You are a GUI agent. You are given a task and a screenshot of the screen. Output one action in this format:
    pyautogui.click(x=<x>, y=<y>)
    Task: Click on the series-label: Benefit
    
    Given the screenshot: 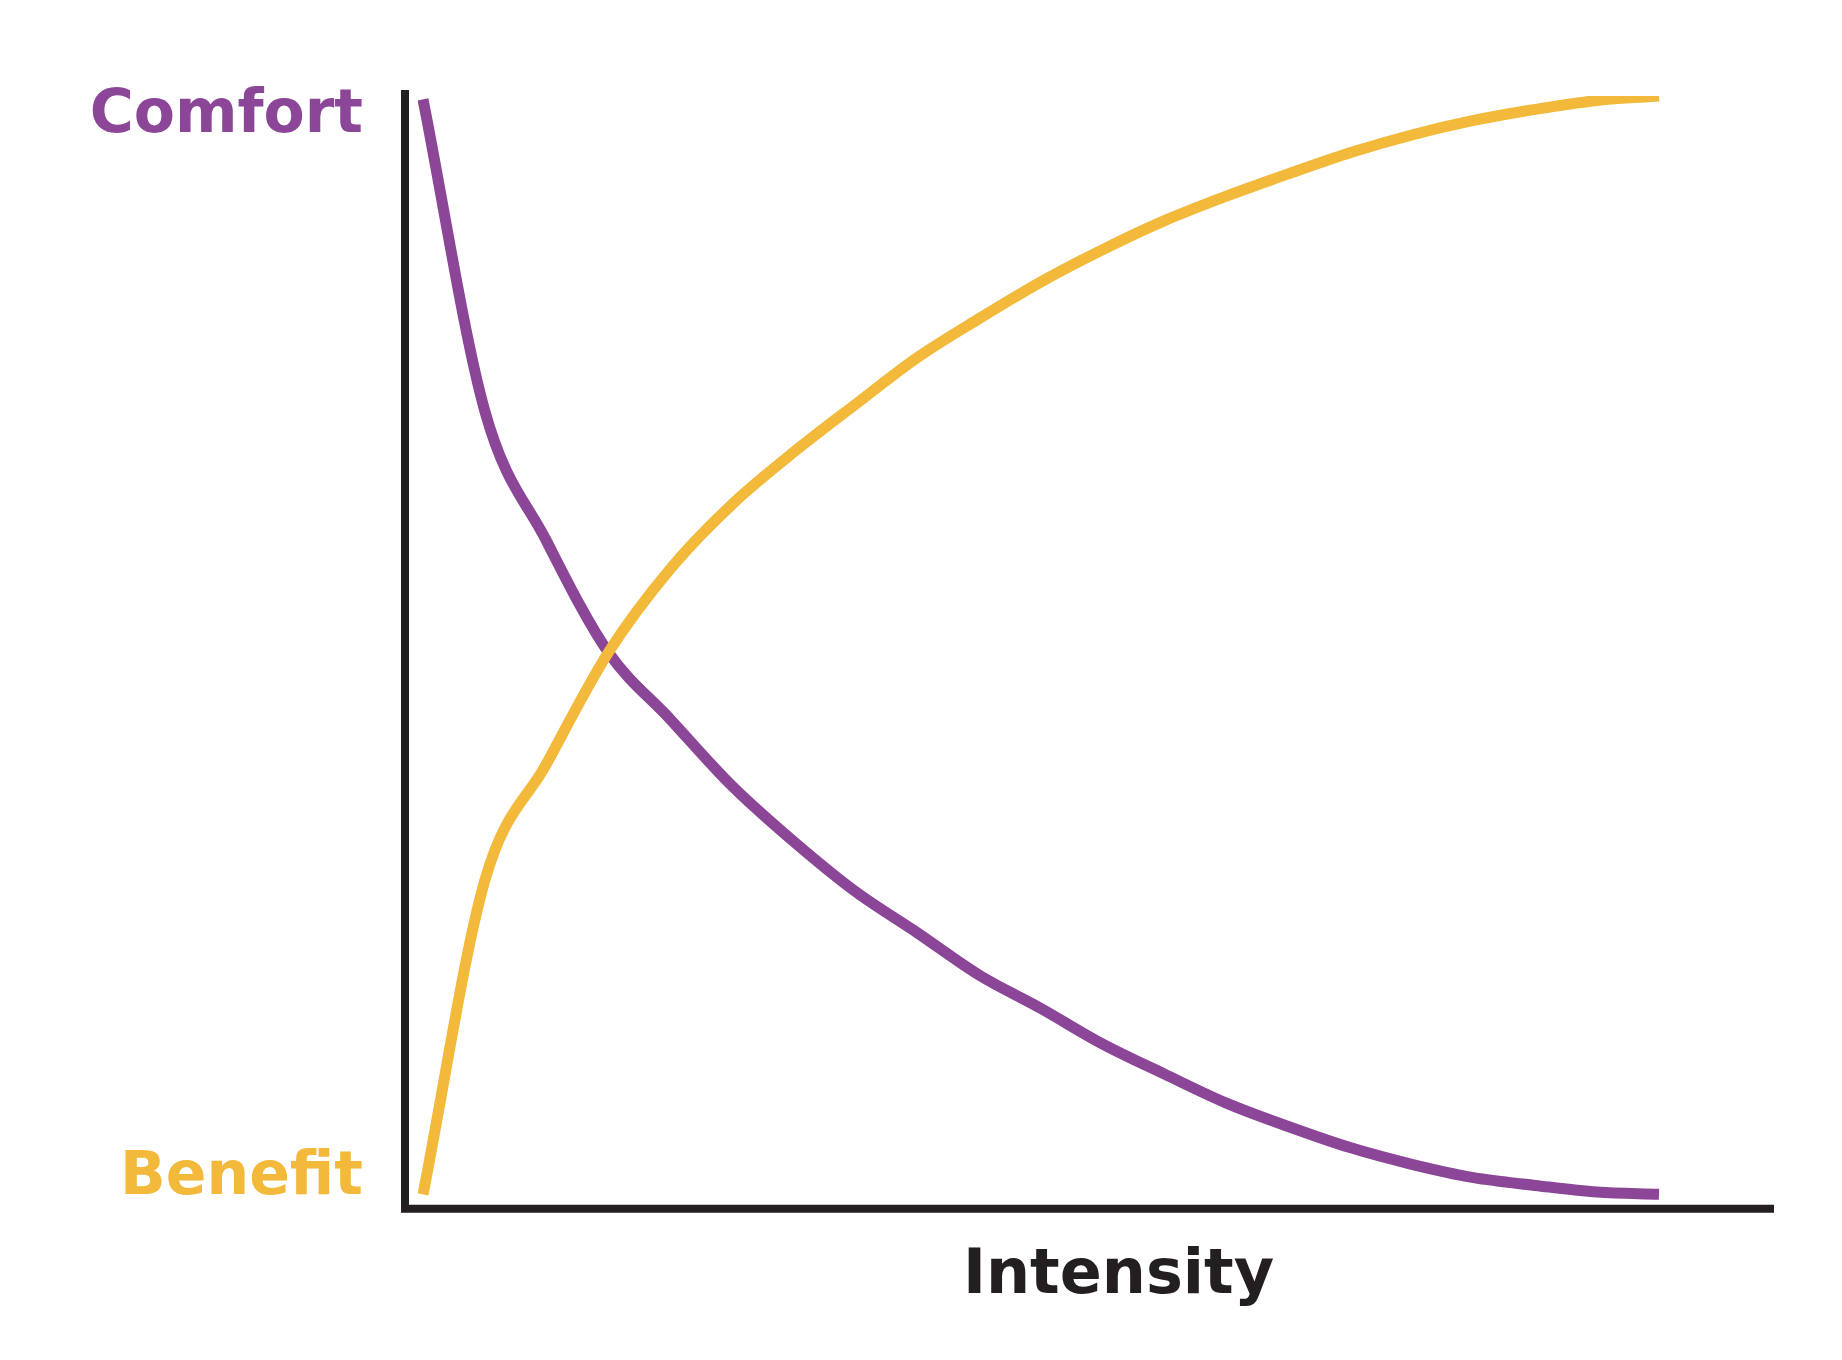 What is the action you would take?
    pyautogui.click(x=241, y=1173)
    